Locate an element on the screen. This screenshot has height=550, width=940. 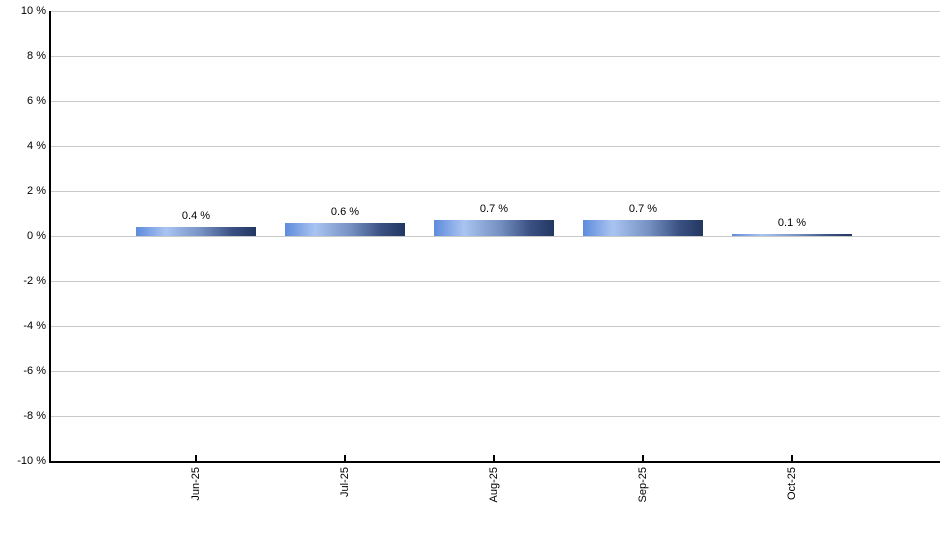
y-axis-label: 10 % is located at coordinates (33, 11).